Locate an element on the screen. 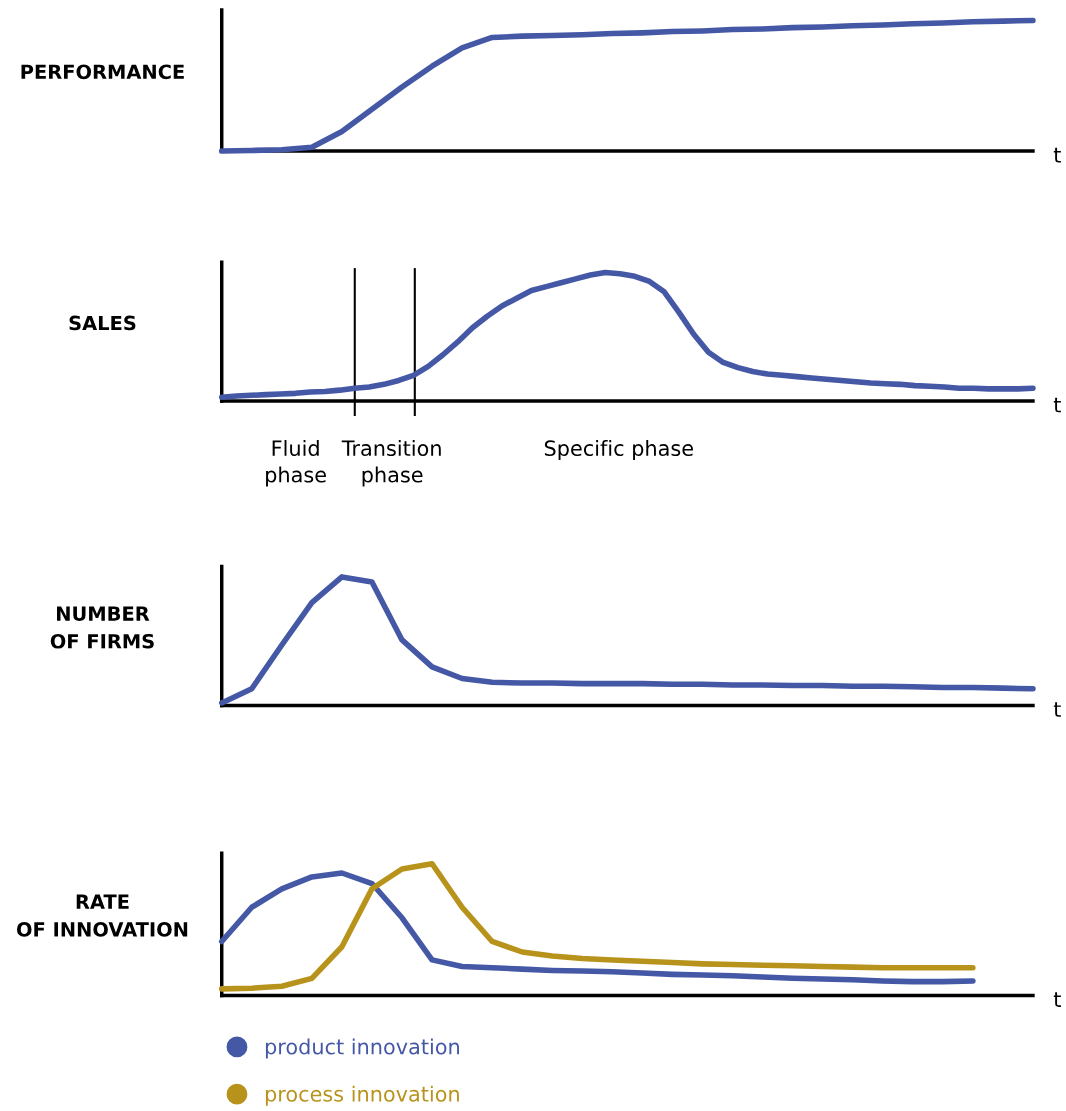  text: Specific phase is located at coordinates (618, 450).